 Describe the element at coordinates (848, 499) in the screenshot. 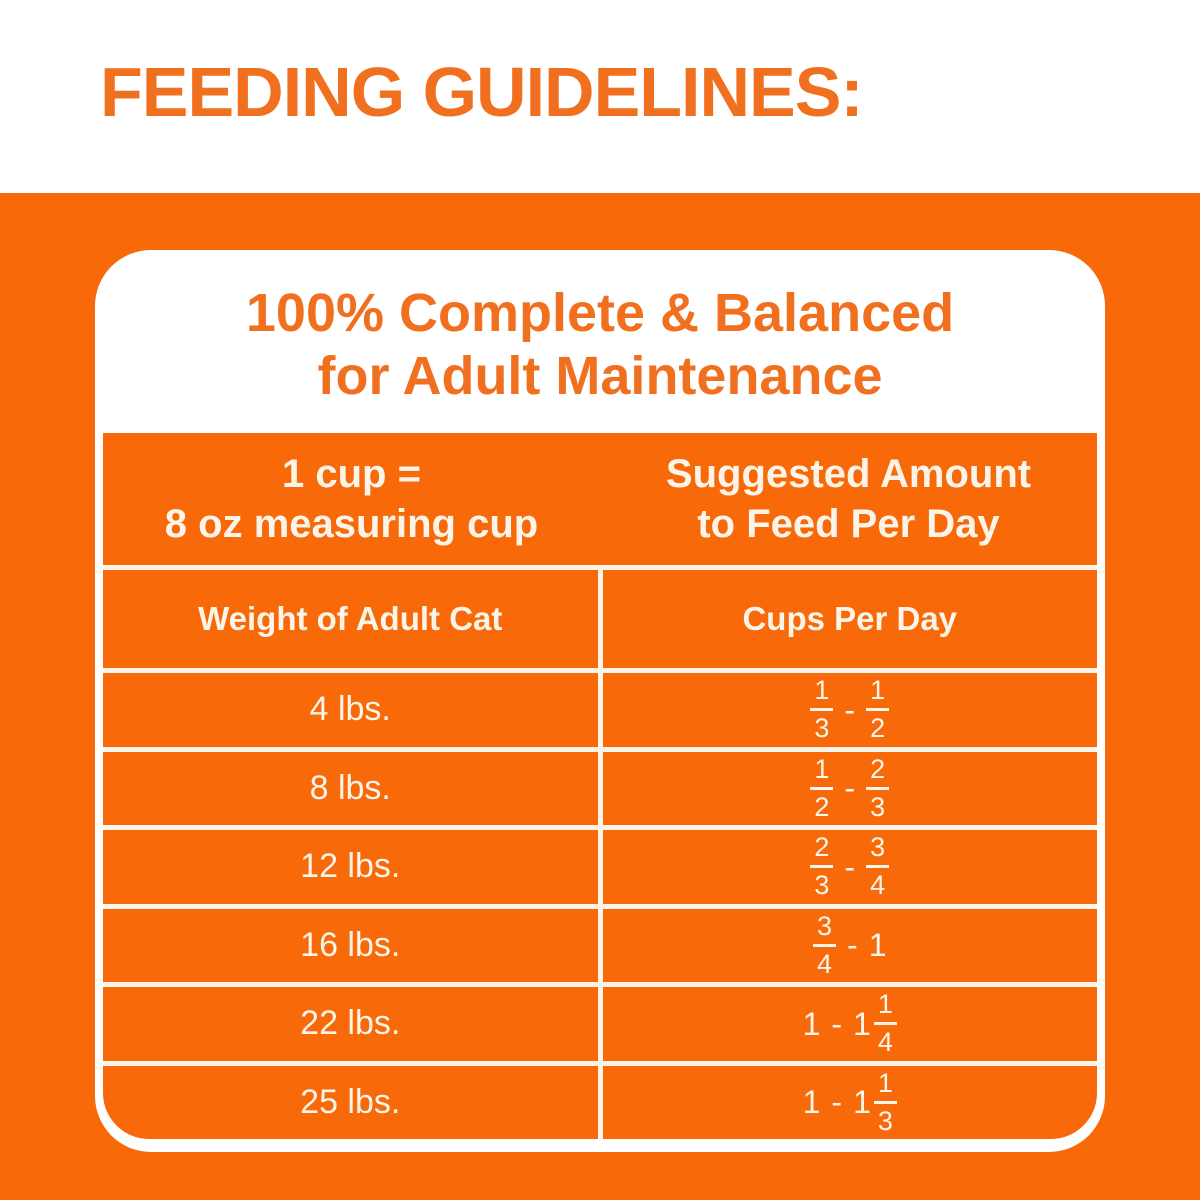

I see `header-suggested-amount: Suggested Amount to Feed Per Day` at that location.